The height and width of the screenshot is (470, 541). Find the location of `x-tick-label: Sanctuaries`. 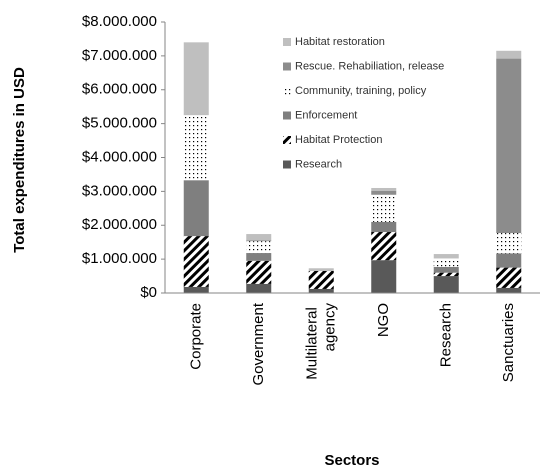

x-tick-label: Sanctuaries is located at coordinates (508, 342).